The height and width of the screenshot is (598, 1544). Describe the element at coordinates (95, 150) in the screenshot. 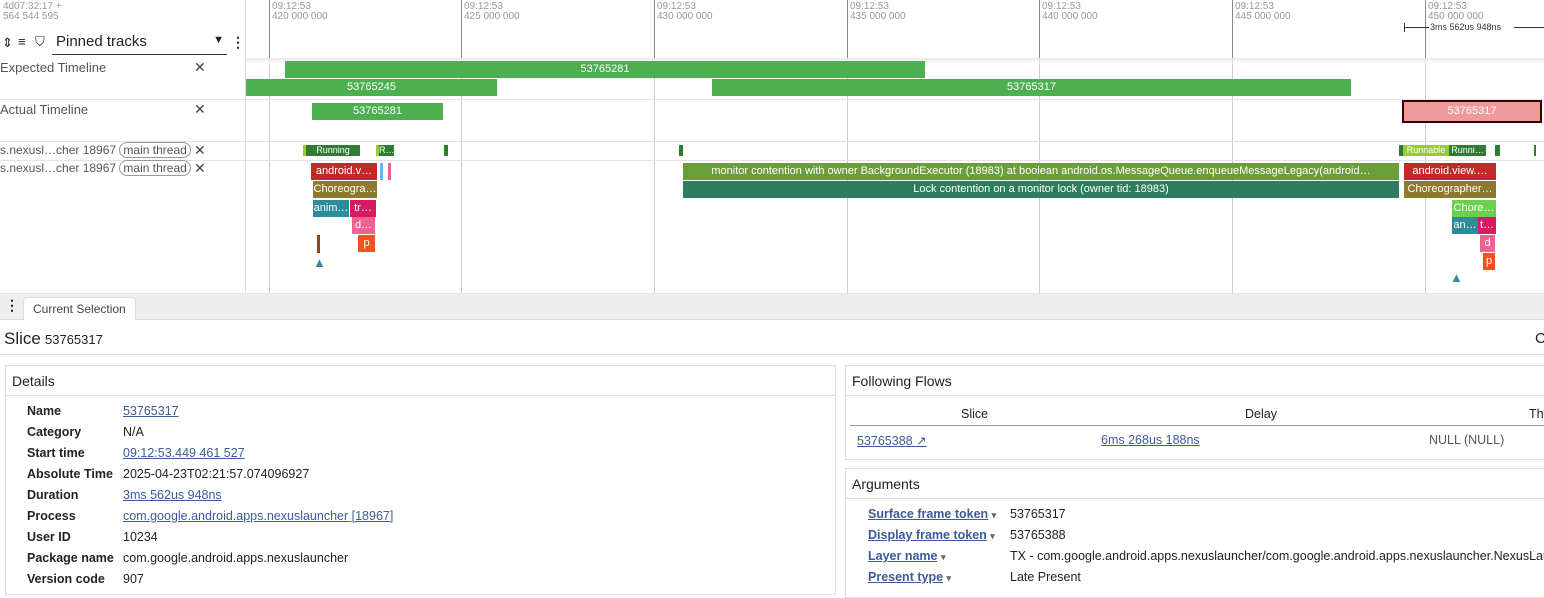

I see `track-name-thread-state: s.nexusl…cher 18967 main thread` at that location.